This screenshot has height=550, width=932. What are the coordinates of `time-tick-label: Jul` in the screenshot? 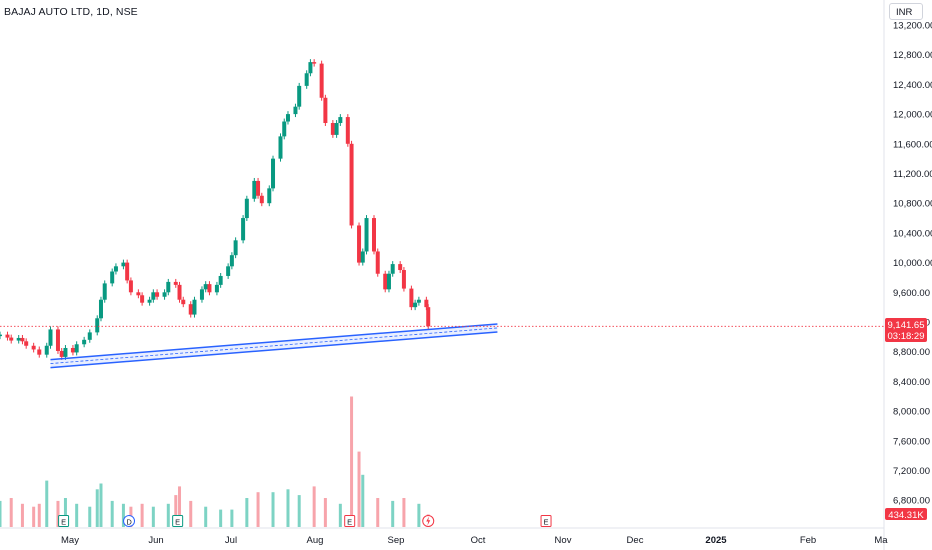 It's located at (231, 540).